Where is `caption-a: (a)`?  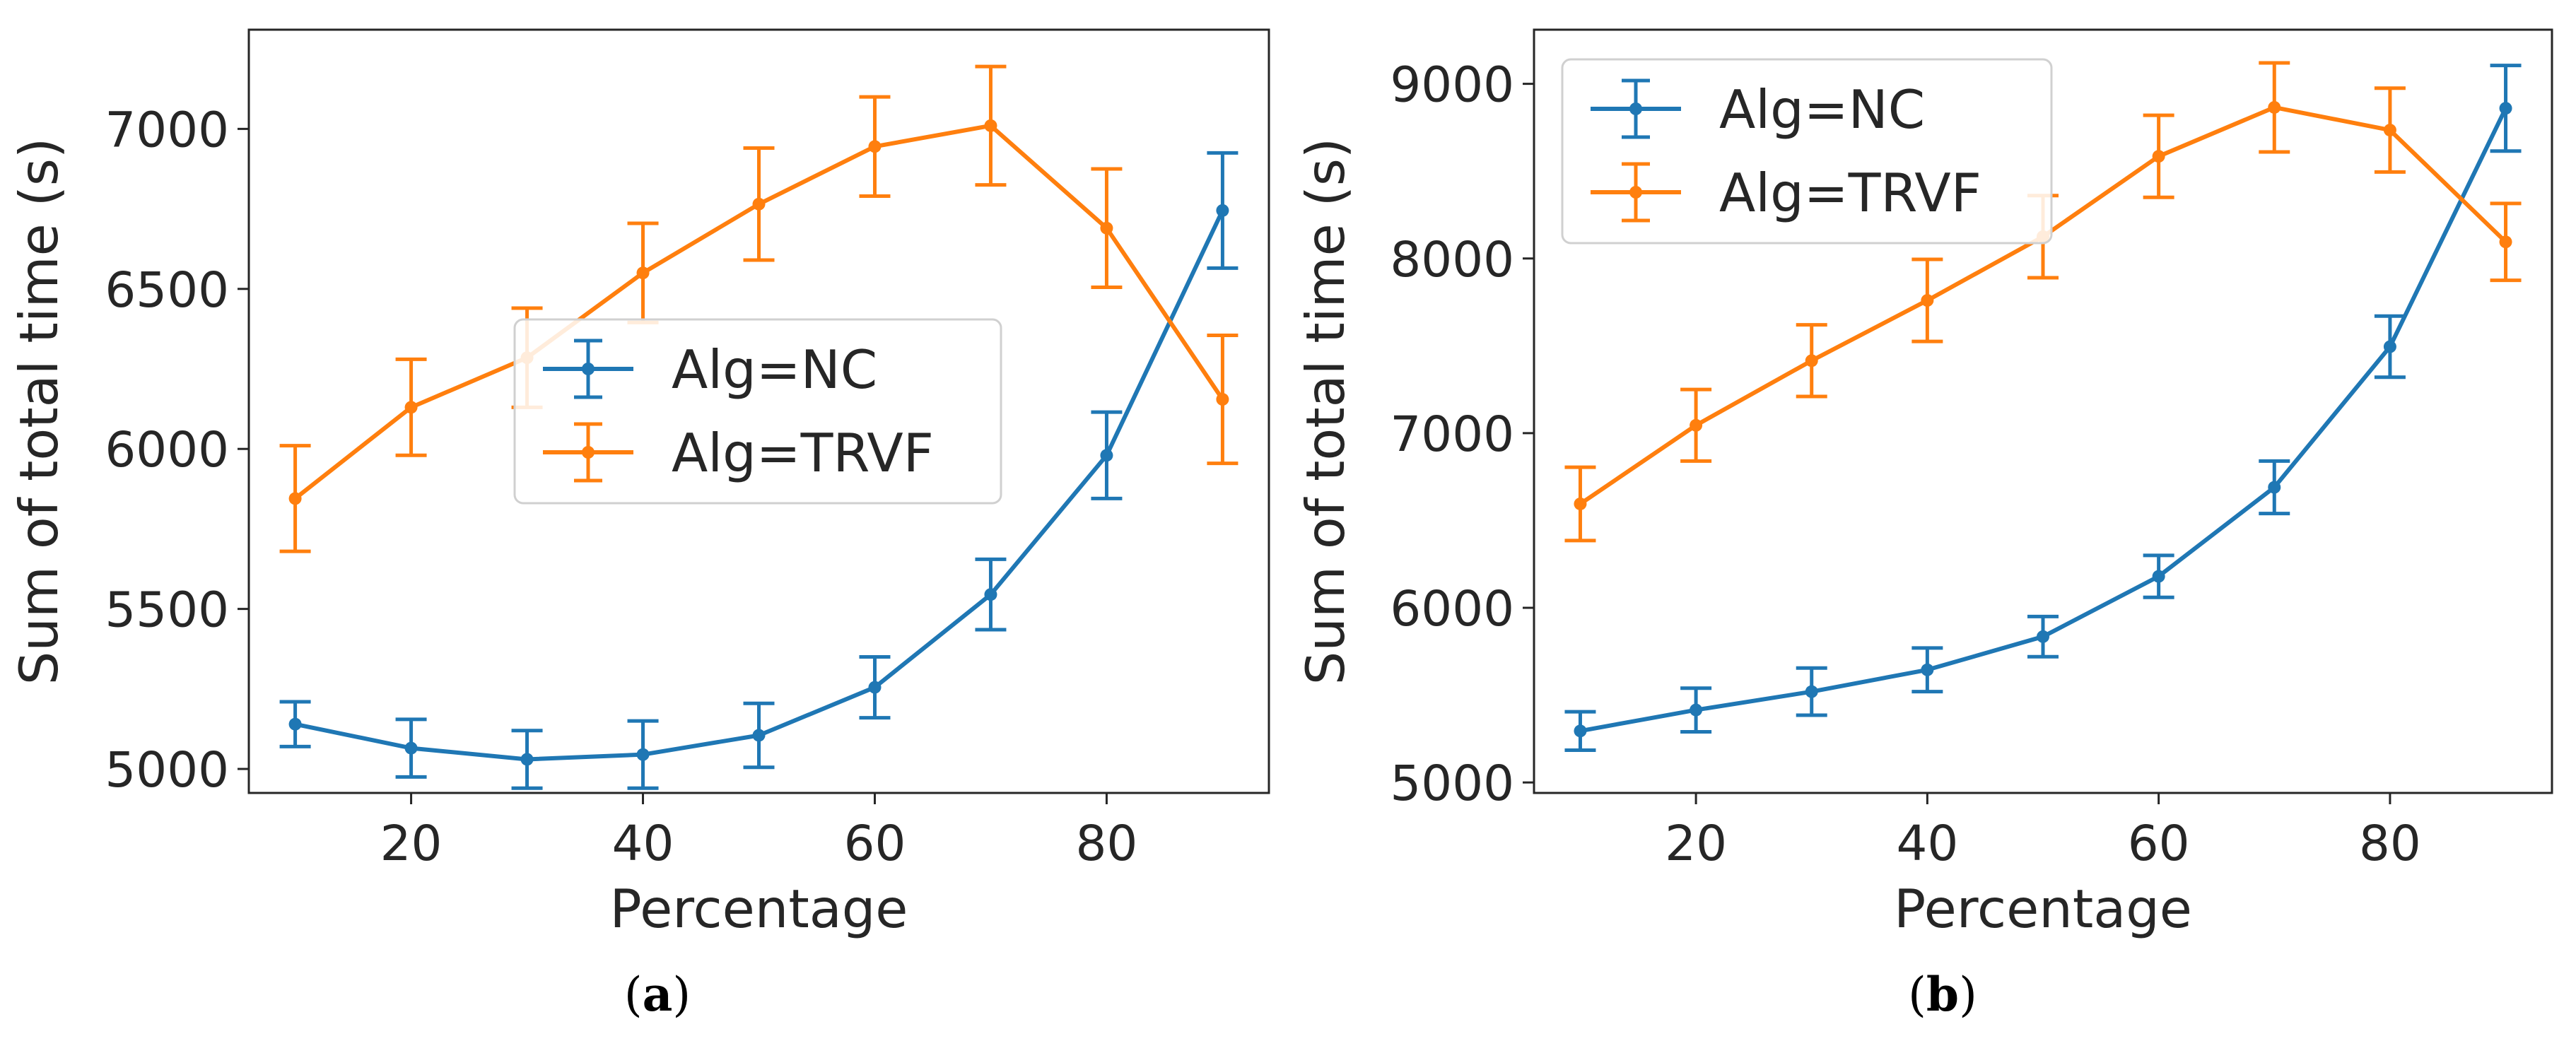 caption-a: (a) is located at coordinates (658, 994).